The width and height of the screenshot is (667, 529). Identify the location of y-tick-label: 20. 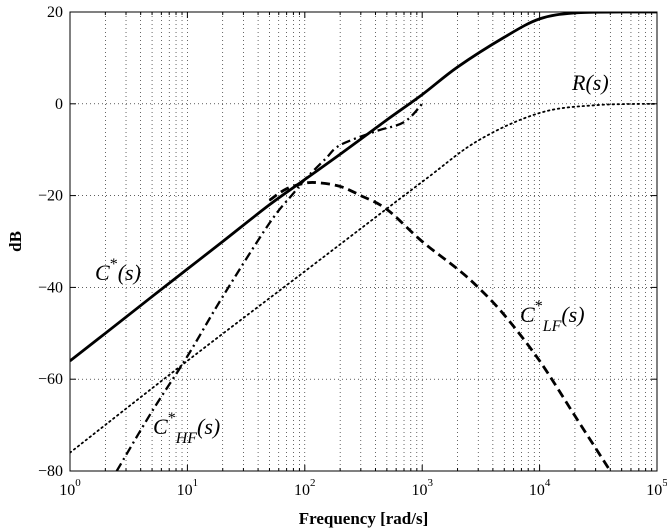
(55, 12).